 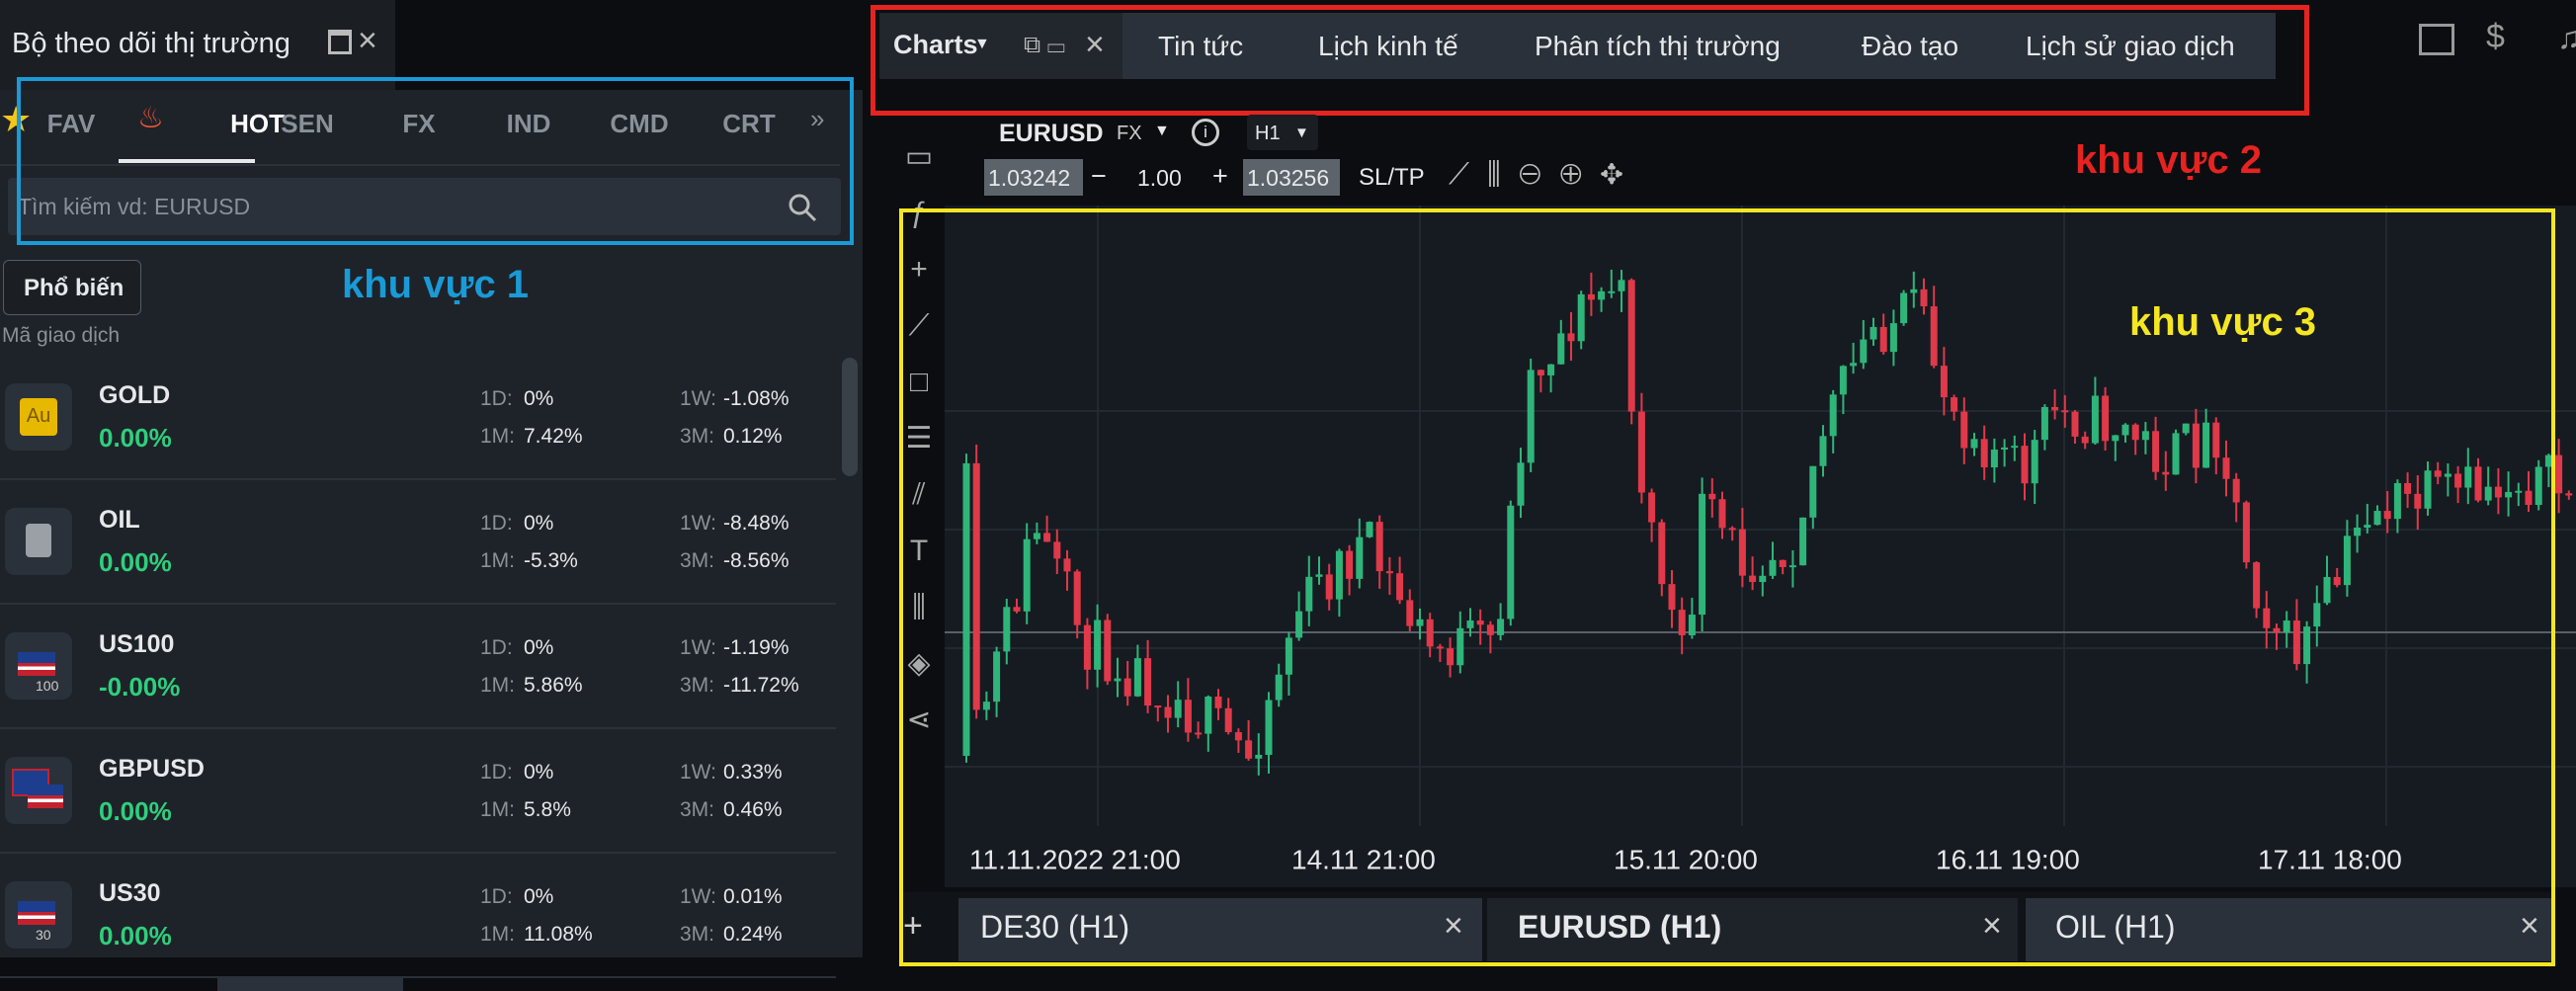 I want to click on period-label: 1M:, so click(x=498, y=934).